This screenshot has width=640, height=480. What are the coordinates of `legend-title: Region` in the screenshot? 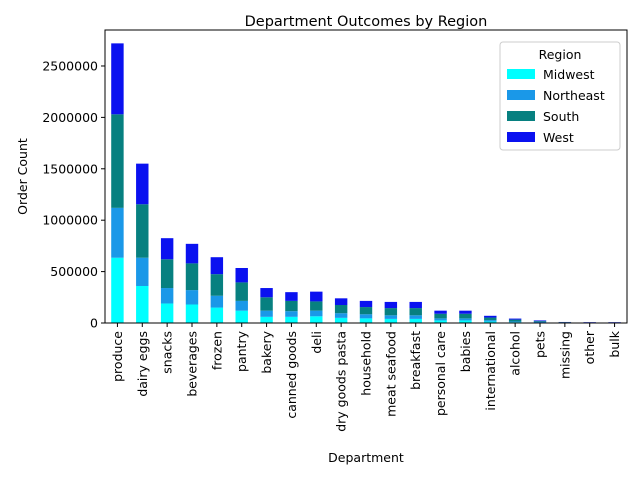 It's located at (560, 54).